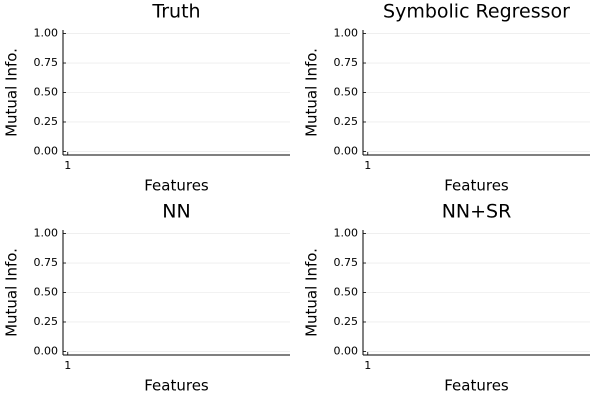  What do you see at coordinates (176, 212) in the screenshot?
I see `subplot-title: NN` at bounding box center [176, 212].